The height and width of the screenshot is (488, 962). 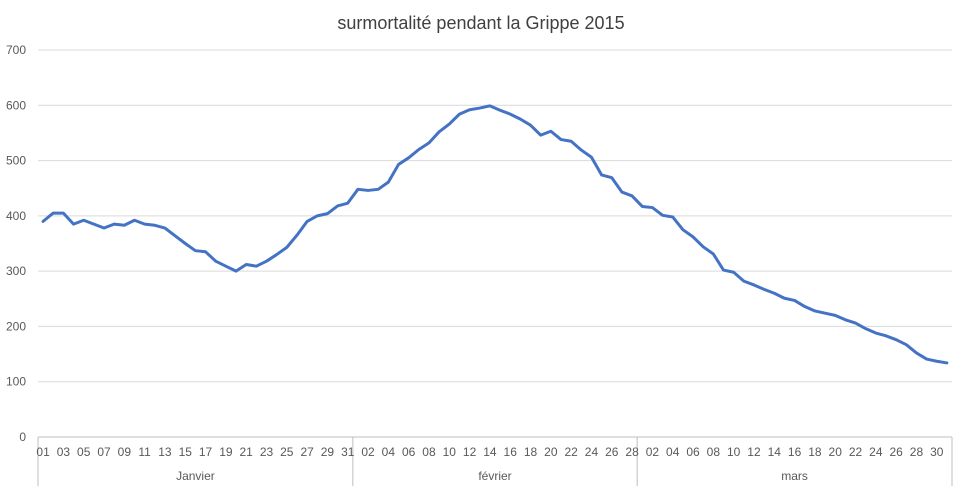 What do you see at coordinates (480, 23) in the screenshot?
I see `chart-title: surmortalité pendant la Grippe 2015` at bounding box center [480, 23].